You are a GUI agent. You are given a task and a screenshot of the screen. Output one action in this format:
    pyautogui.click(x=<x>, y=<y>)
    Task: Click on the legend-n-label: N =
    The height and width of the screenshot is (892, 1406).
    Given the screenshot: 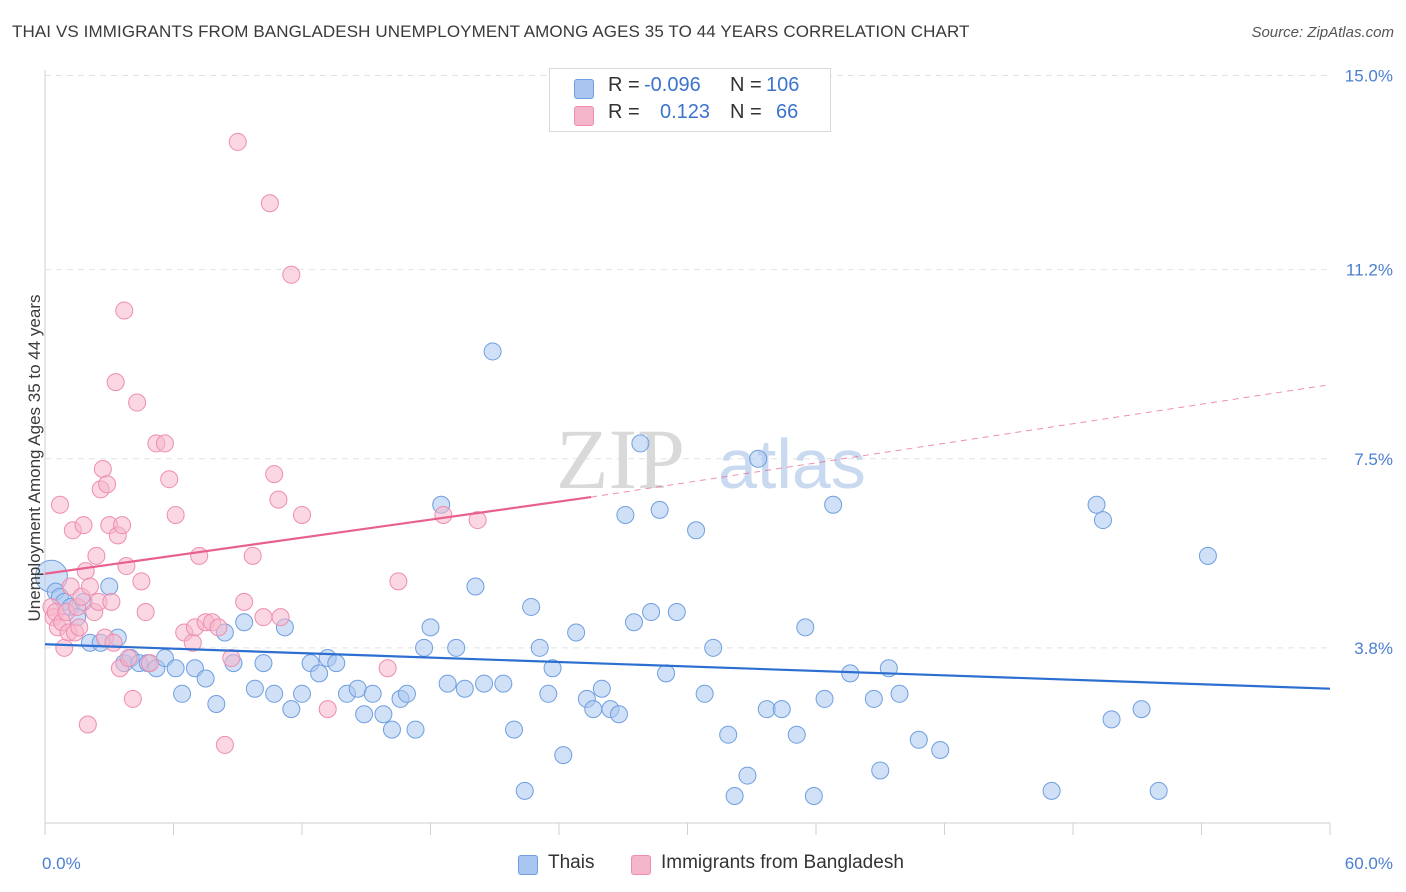 What is the action you would take?
    pyautogui.click(x=746, y=112)
    